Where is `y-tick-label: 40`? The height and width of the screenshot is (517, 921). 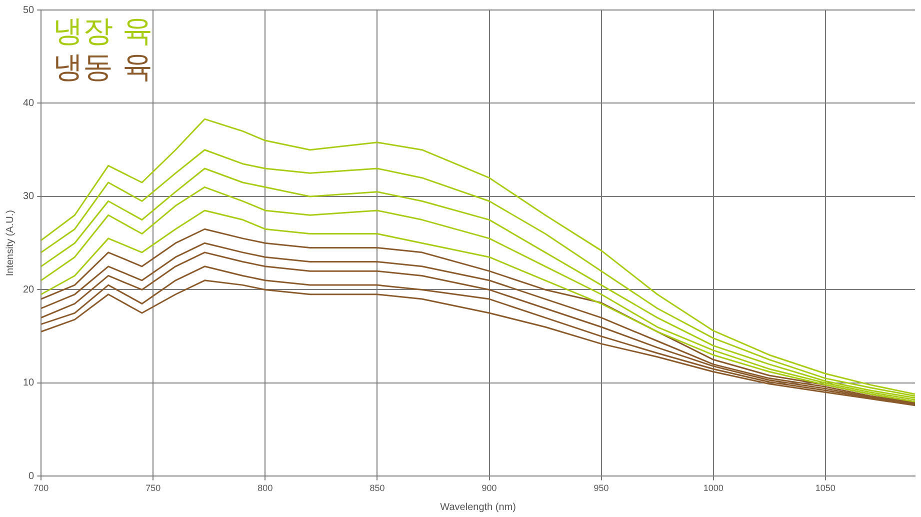 y-tick-label: 40 is located at coordinates (29, 103).